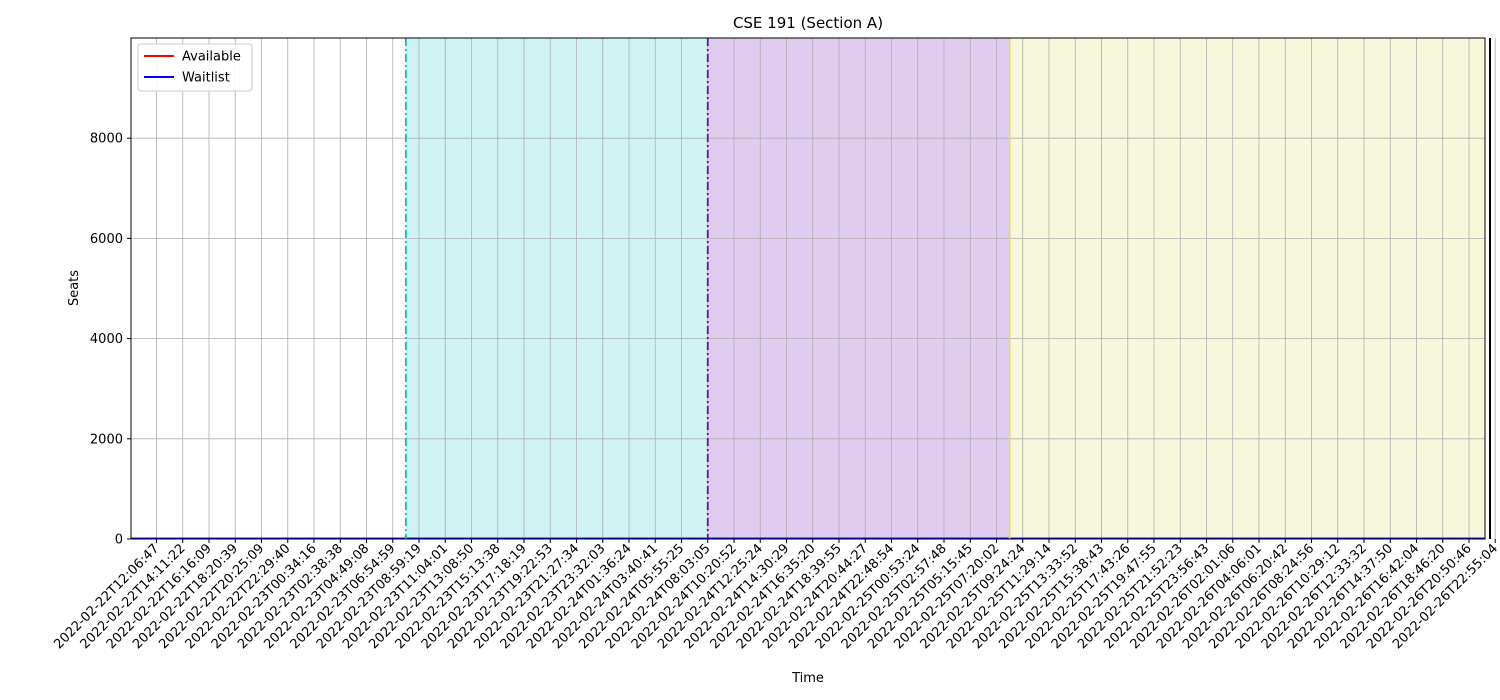  I want to click on legend-label-waitlist: Waitlist, so click(206, 78).